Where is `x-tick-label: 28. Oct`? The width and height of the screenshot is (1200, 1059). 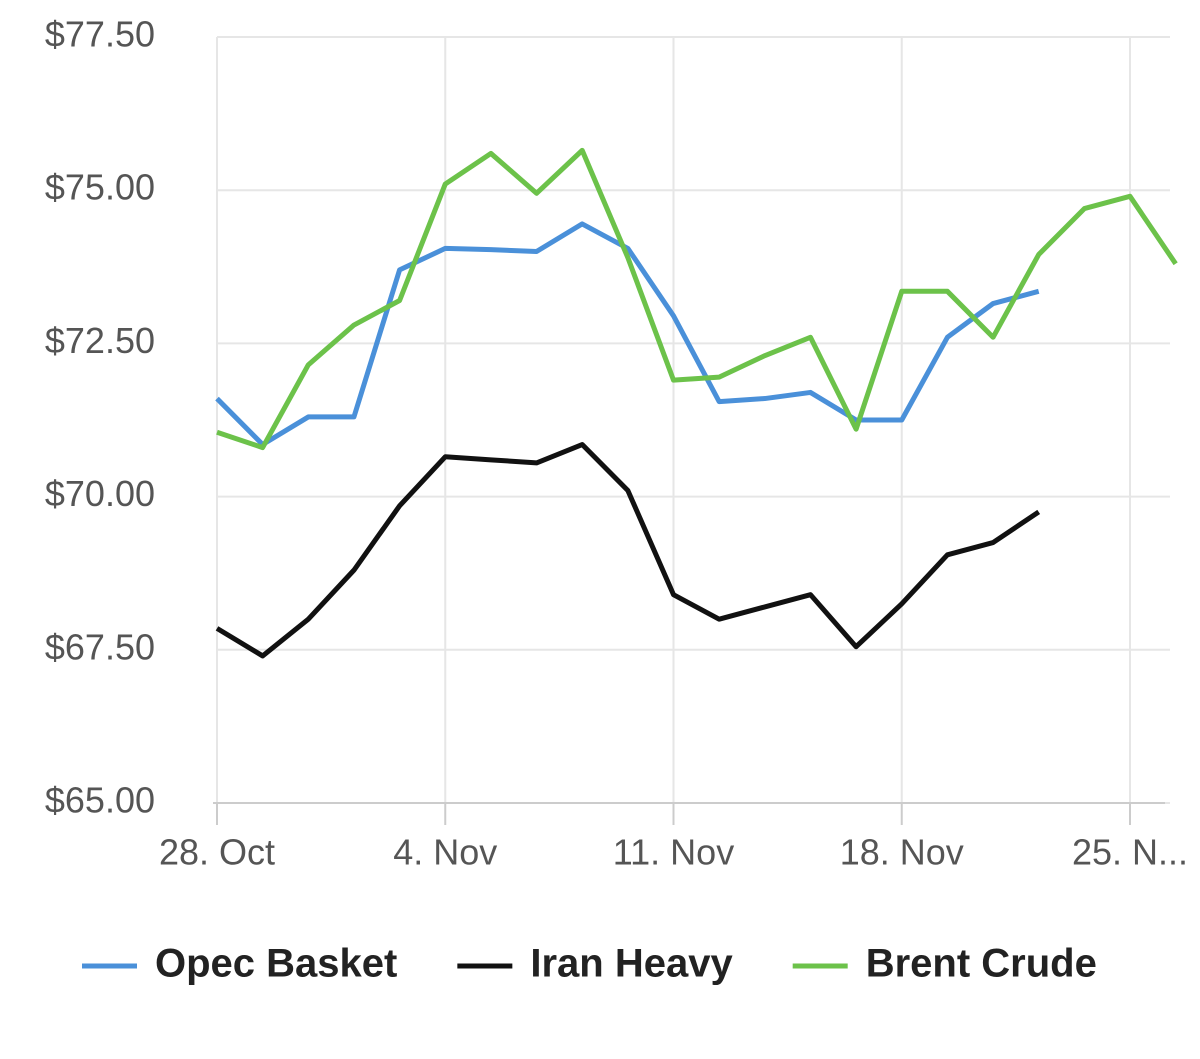 x-tick-label: 28. Oct is located at coordinates (217, 852).